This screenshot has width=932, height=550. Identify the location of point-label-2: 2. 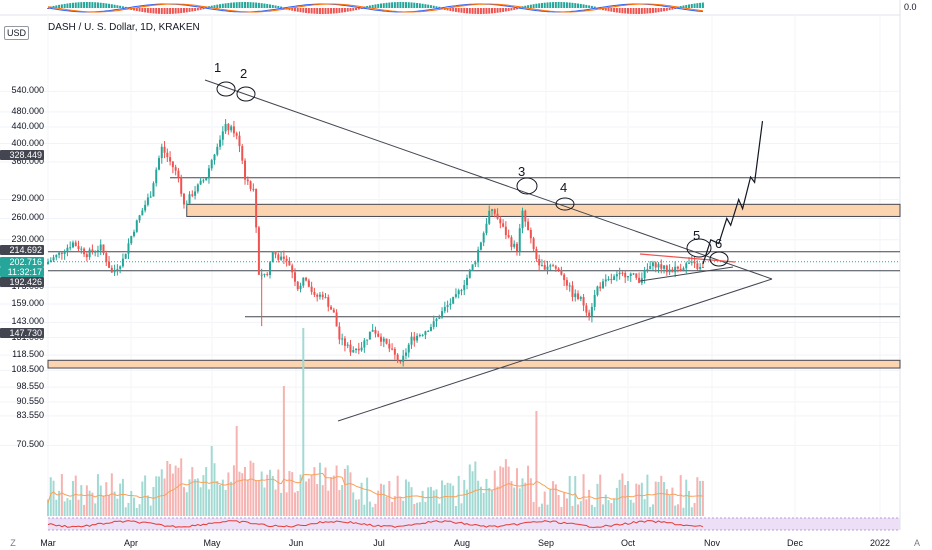
(244, 73).